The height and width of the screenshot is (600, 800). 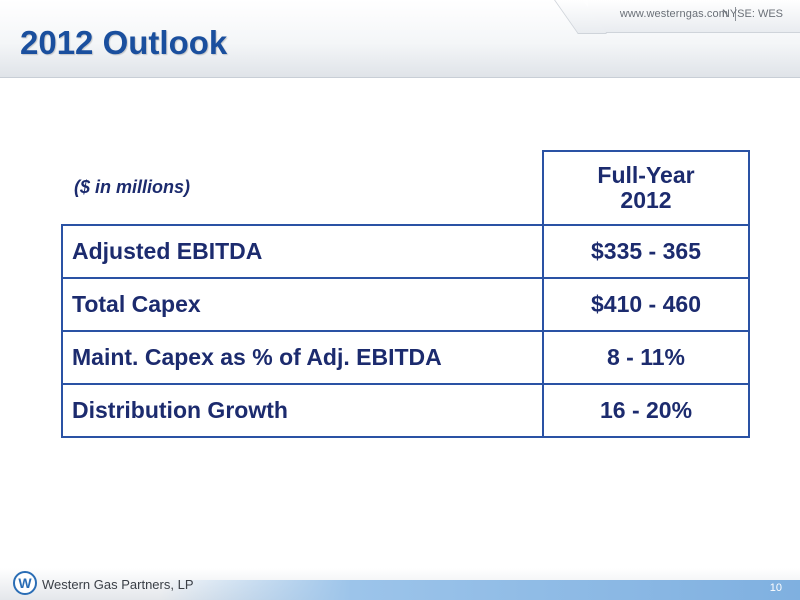 What do you see at coordinates (118, 584) in the screenshot?
I see `company-name: Western Gas Partners, LP` at bounding box center [118, 584].